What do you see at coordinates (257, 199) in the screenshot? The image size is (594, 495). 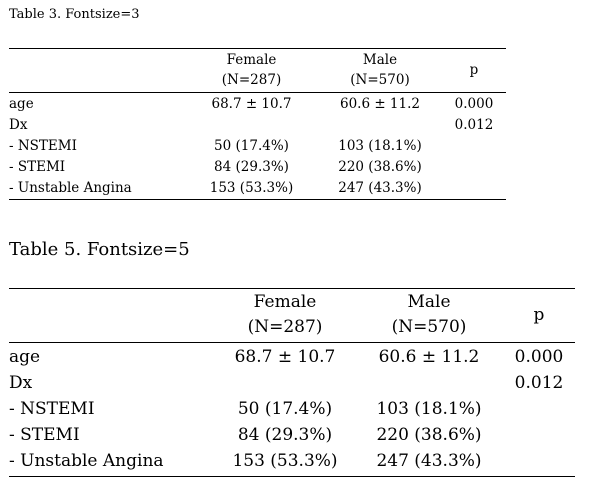 I see `table-3-bottom-rule` at bounding box center [257, 199].